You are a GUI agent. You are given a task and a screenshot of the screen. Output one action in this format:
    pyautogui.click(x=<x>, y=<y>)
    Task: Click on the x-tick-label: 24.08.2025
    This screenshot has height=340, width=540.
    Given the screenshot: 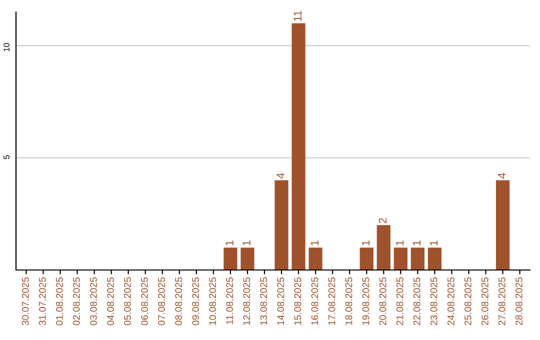 What is the action you would take?
    pyautogui.click(x=450, y=301)
    